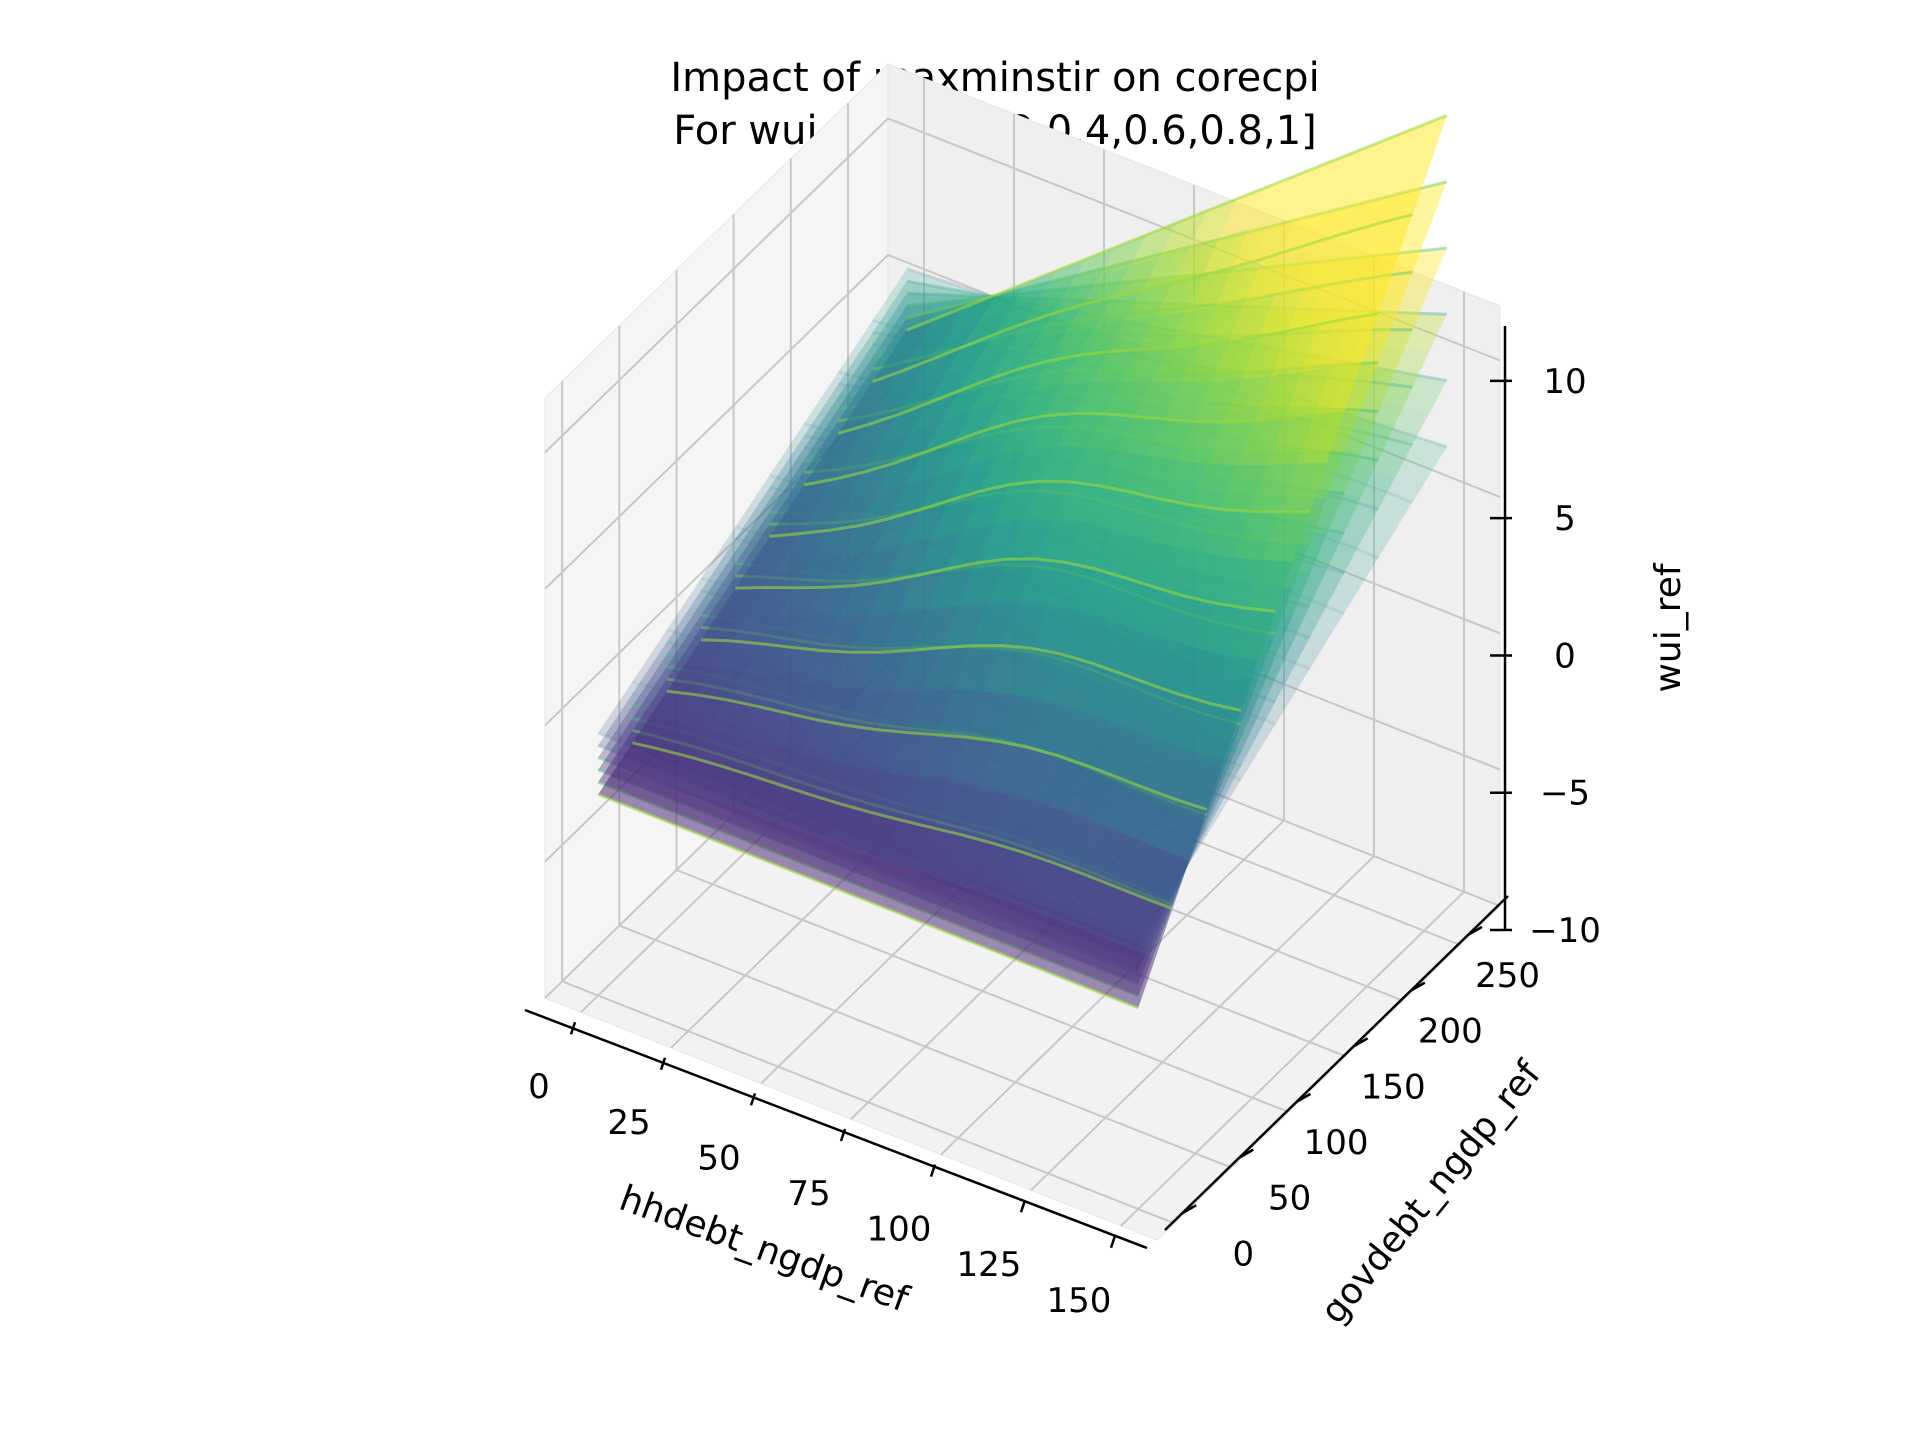 The height and width of the screenshot is (1440, 1920). What do you see at coordinates (1507, 976) in the screenshot?
I see `y-tick-label: 250` at bounding box center [1507, 976].